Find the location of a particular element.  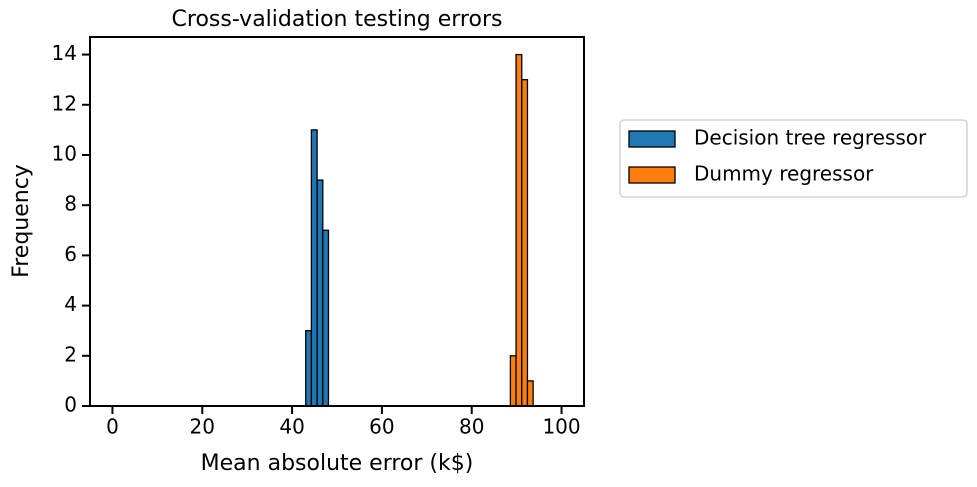

x-tick-label: 20 is located at coordinates (202, 427).